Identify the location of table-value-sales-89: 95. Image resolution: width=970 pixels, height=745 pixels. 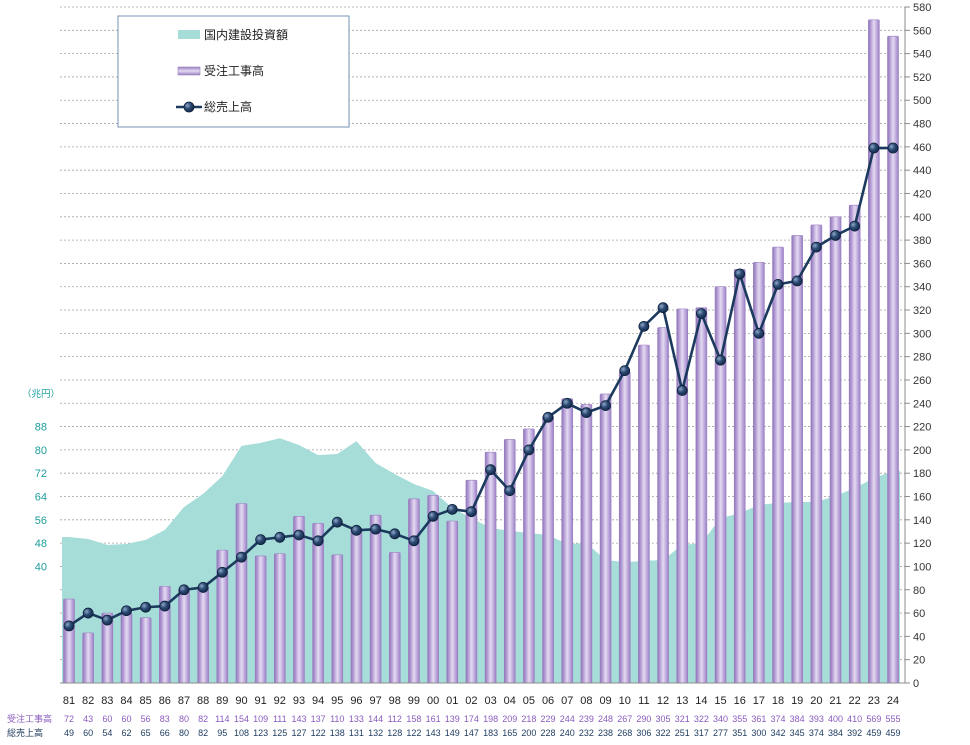
(222, 733).